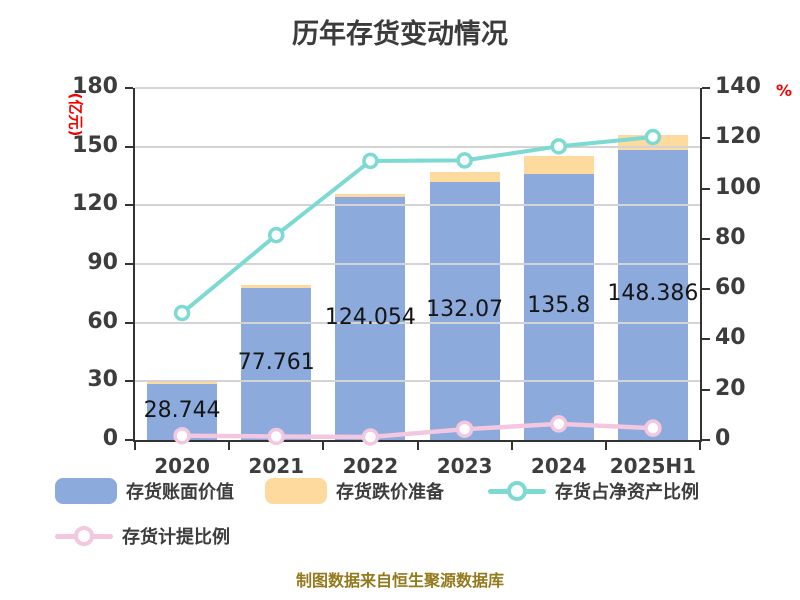  What do you see at coordinates (738, 86) in the screenshot?
I see `y-axis-right-tick-label: 140` at bounding box center [738, 86].